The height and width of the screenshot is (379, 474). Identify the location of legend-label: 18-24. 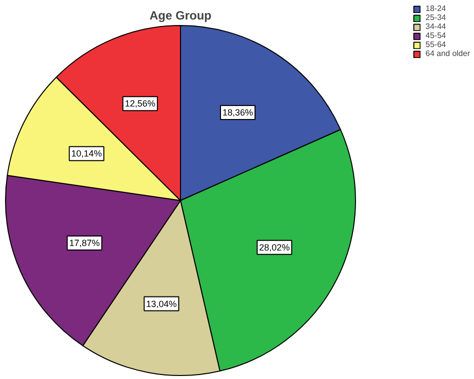
(436, 8).